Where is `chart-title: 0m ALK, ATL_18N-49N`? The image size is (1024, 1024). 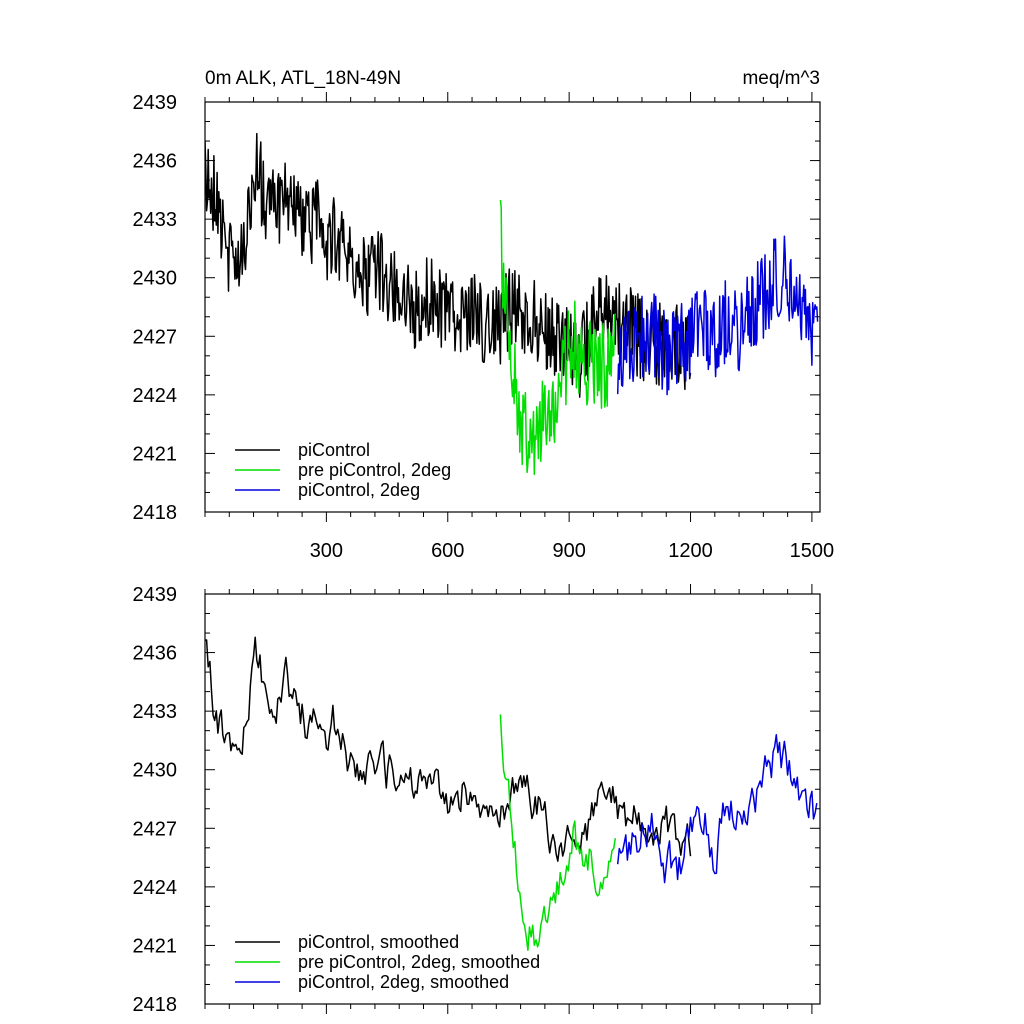 chart-title: 0m ALK, ATL_18N-49N is located at coordinates (303, 78).